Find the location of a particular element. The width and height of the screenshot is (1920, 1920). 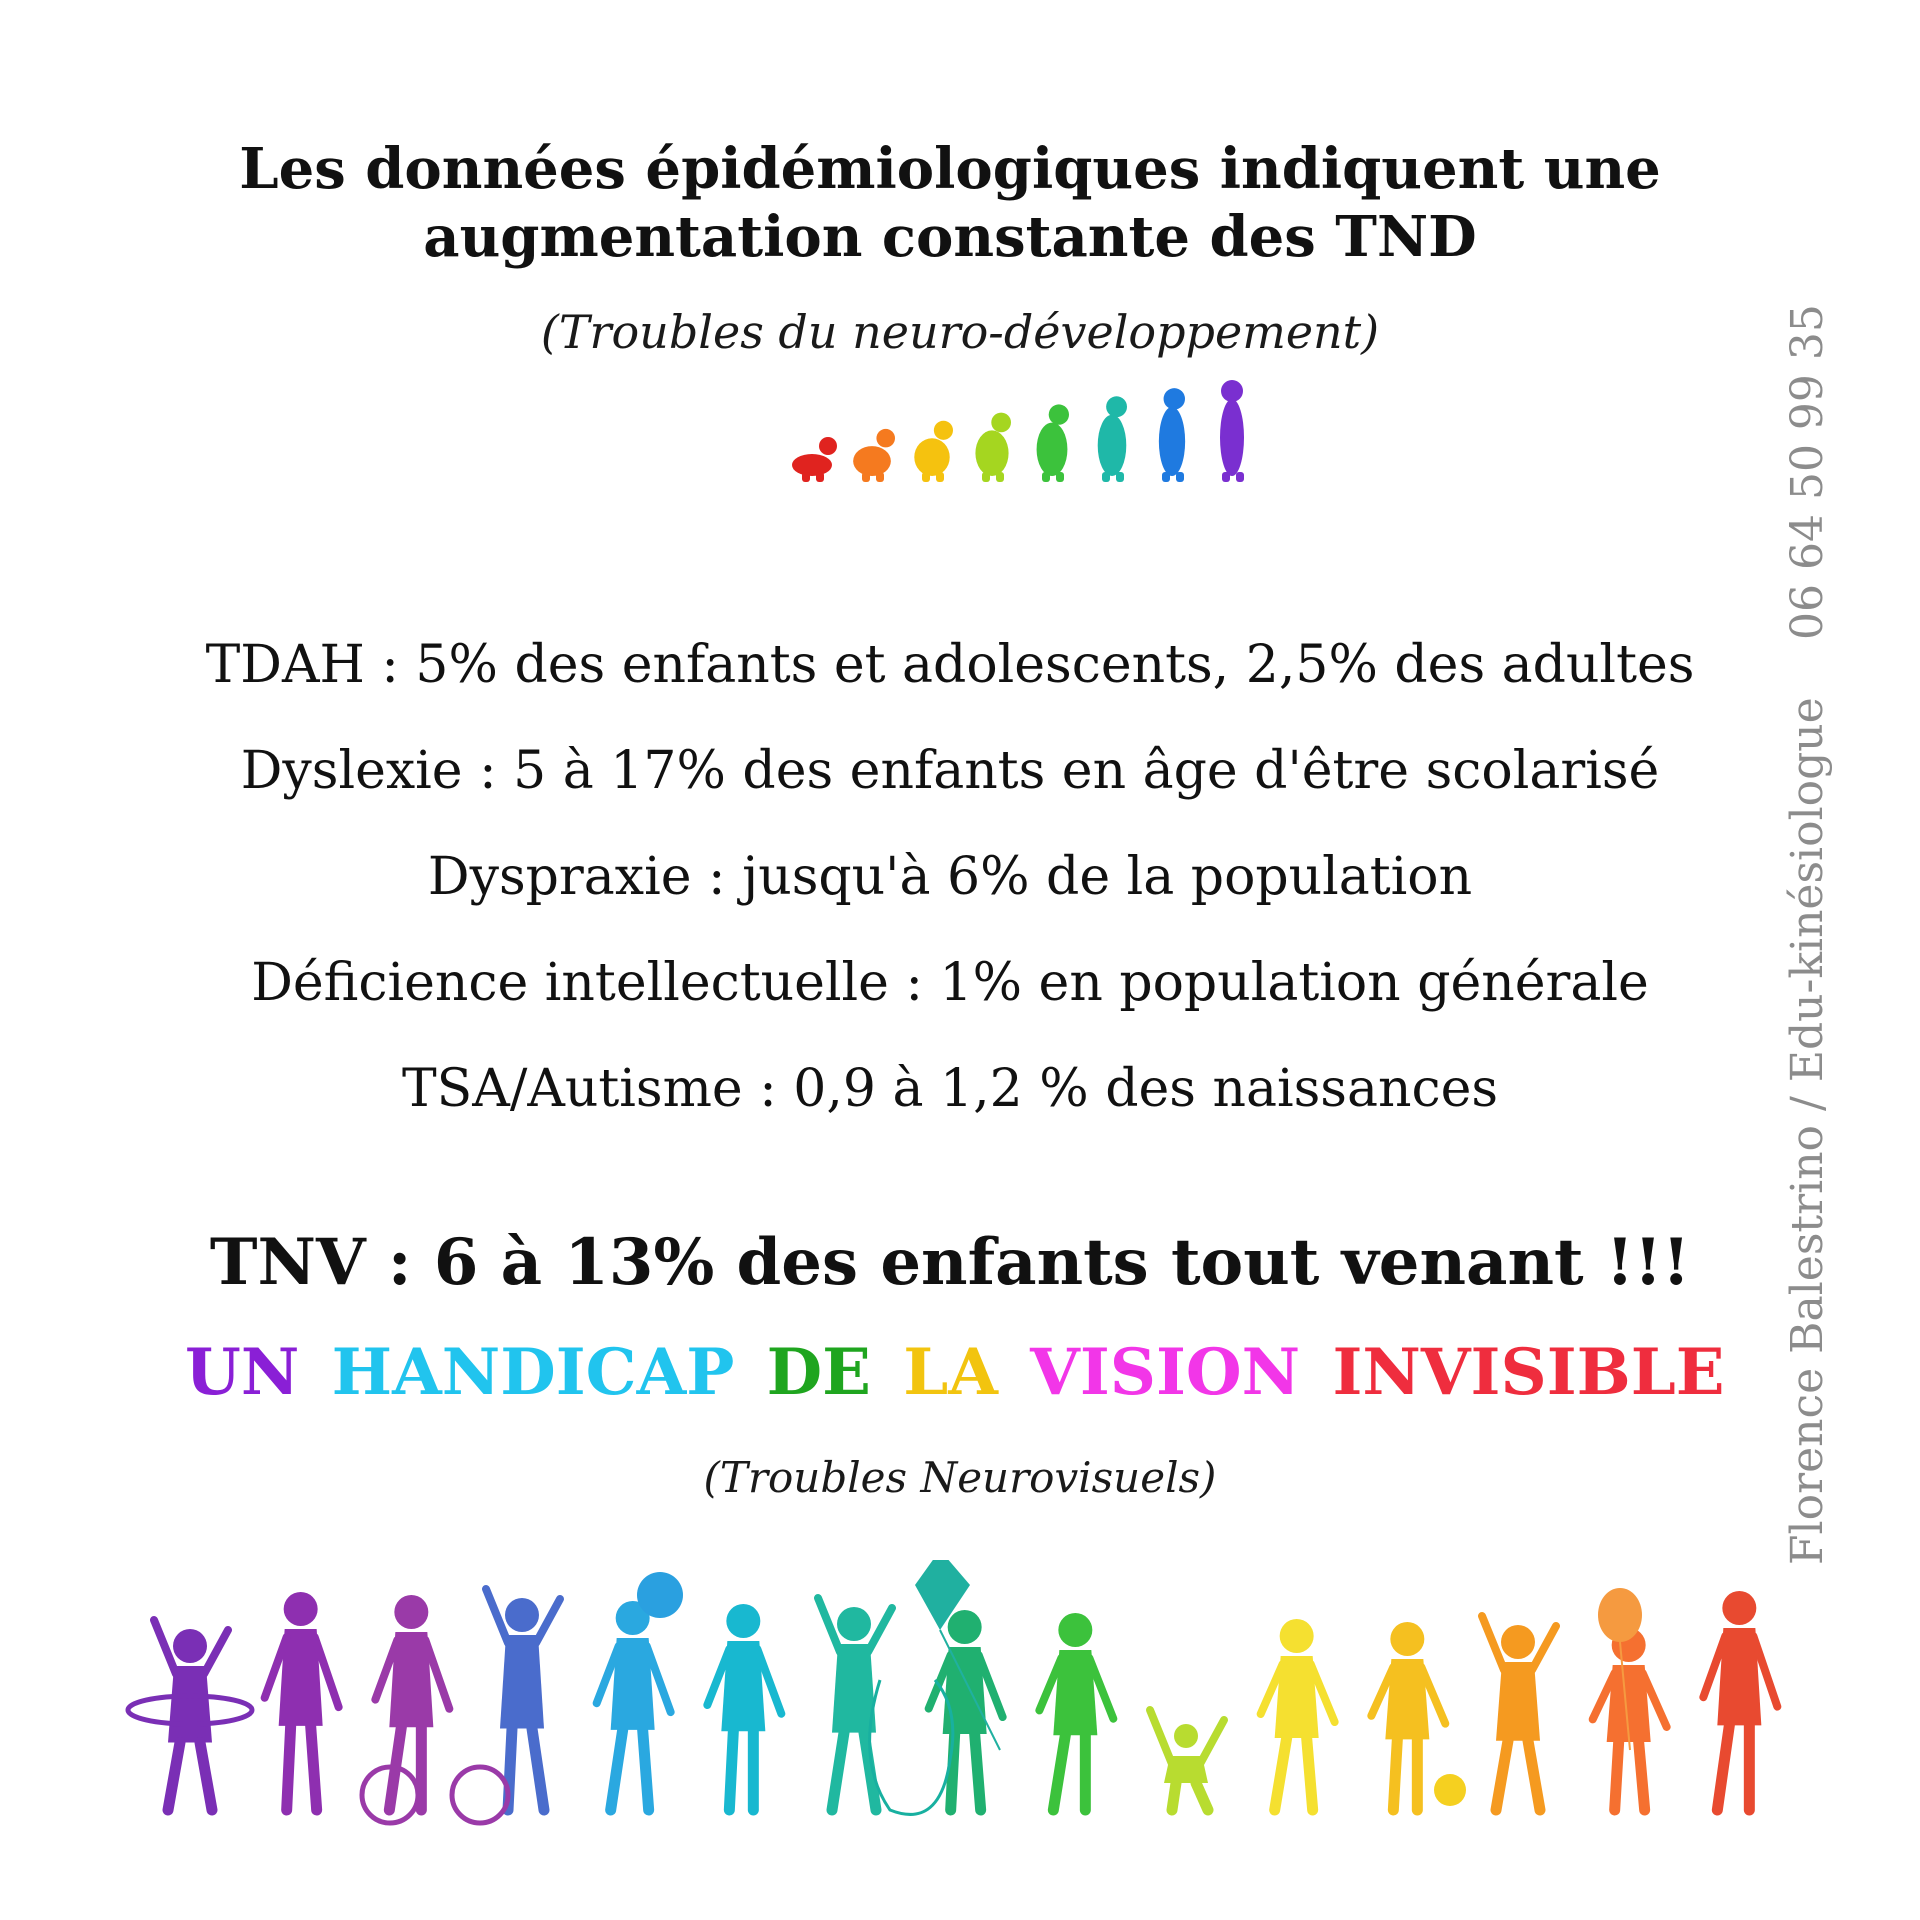

banner-word: LA is located at coordinates (950, 1372).